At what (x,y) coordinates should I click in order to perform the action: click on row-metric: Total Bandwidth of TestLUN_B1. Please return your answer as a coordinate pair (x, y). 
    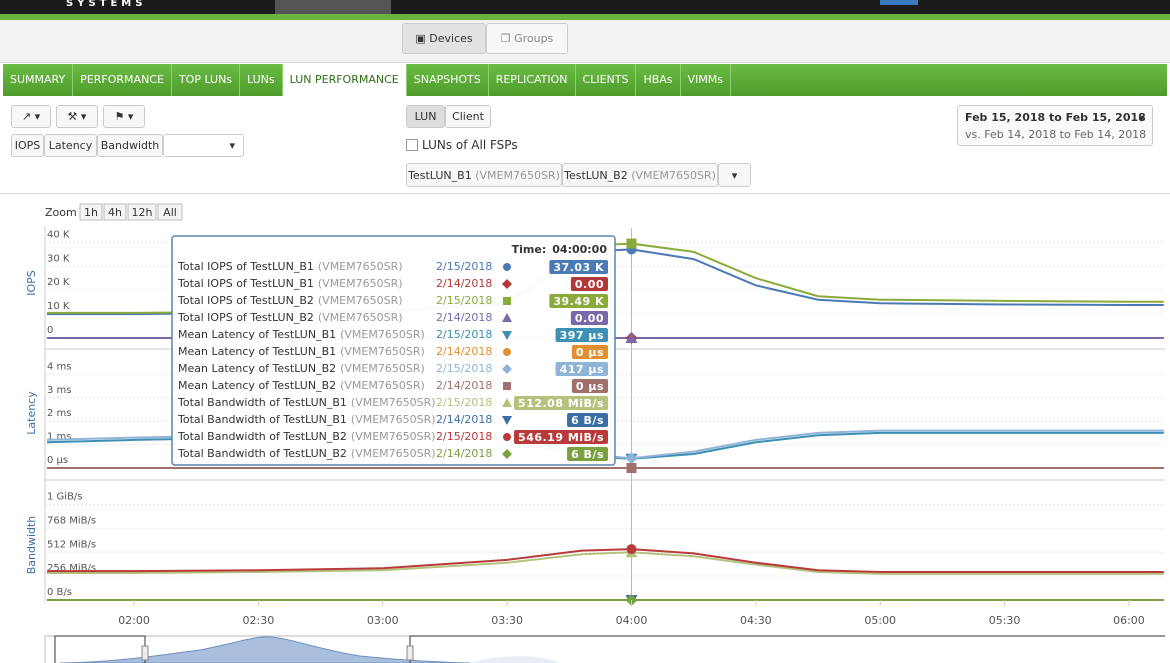
    Looking at the image, I should click on (262, 419).